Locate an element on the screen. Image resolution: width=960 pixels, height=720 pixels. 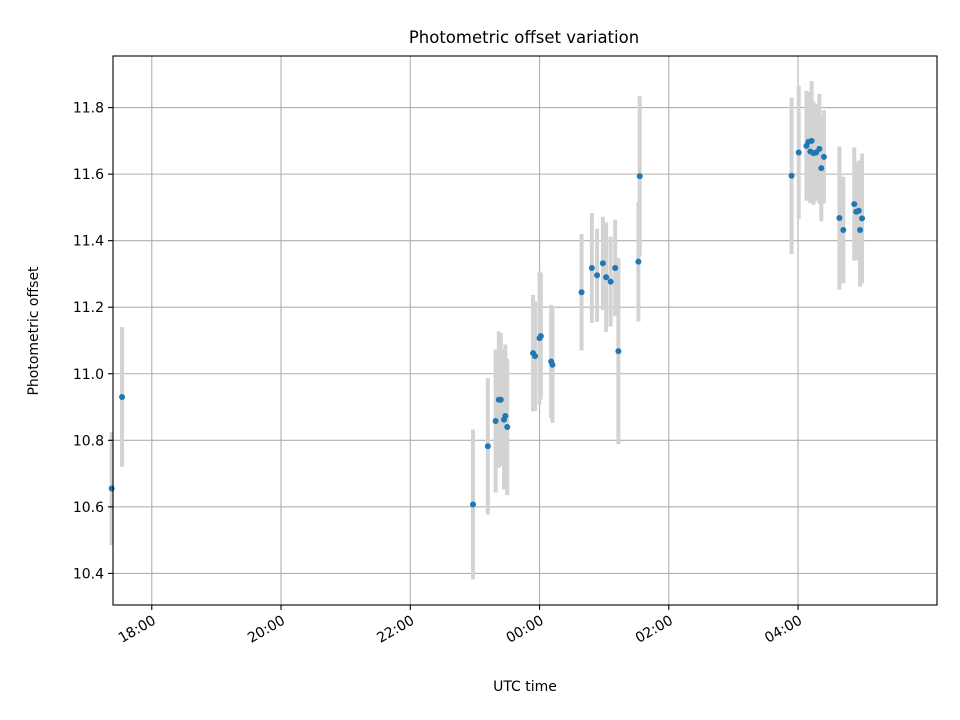
y-axis-label: Photometric offset is located at coordinates (34, 331).